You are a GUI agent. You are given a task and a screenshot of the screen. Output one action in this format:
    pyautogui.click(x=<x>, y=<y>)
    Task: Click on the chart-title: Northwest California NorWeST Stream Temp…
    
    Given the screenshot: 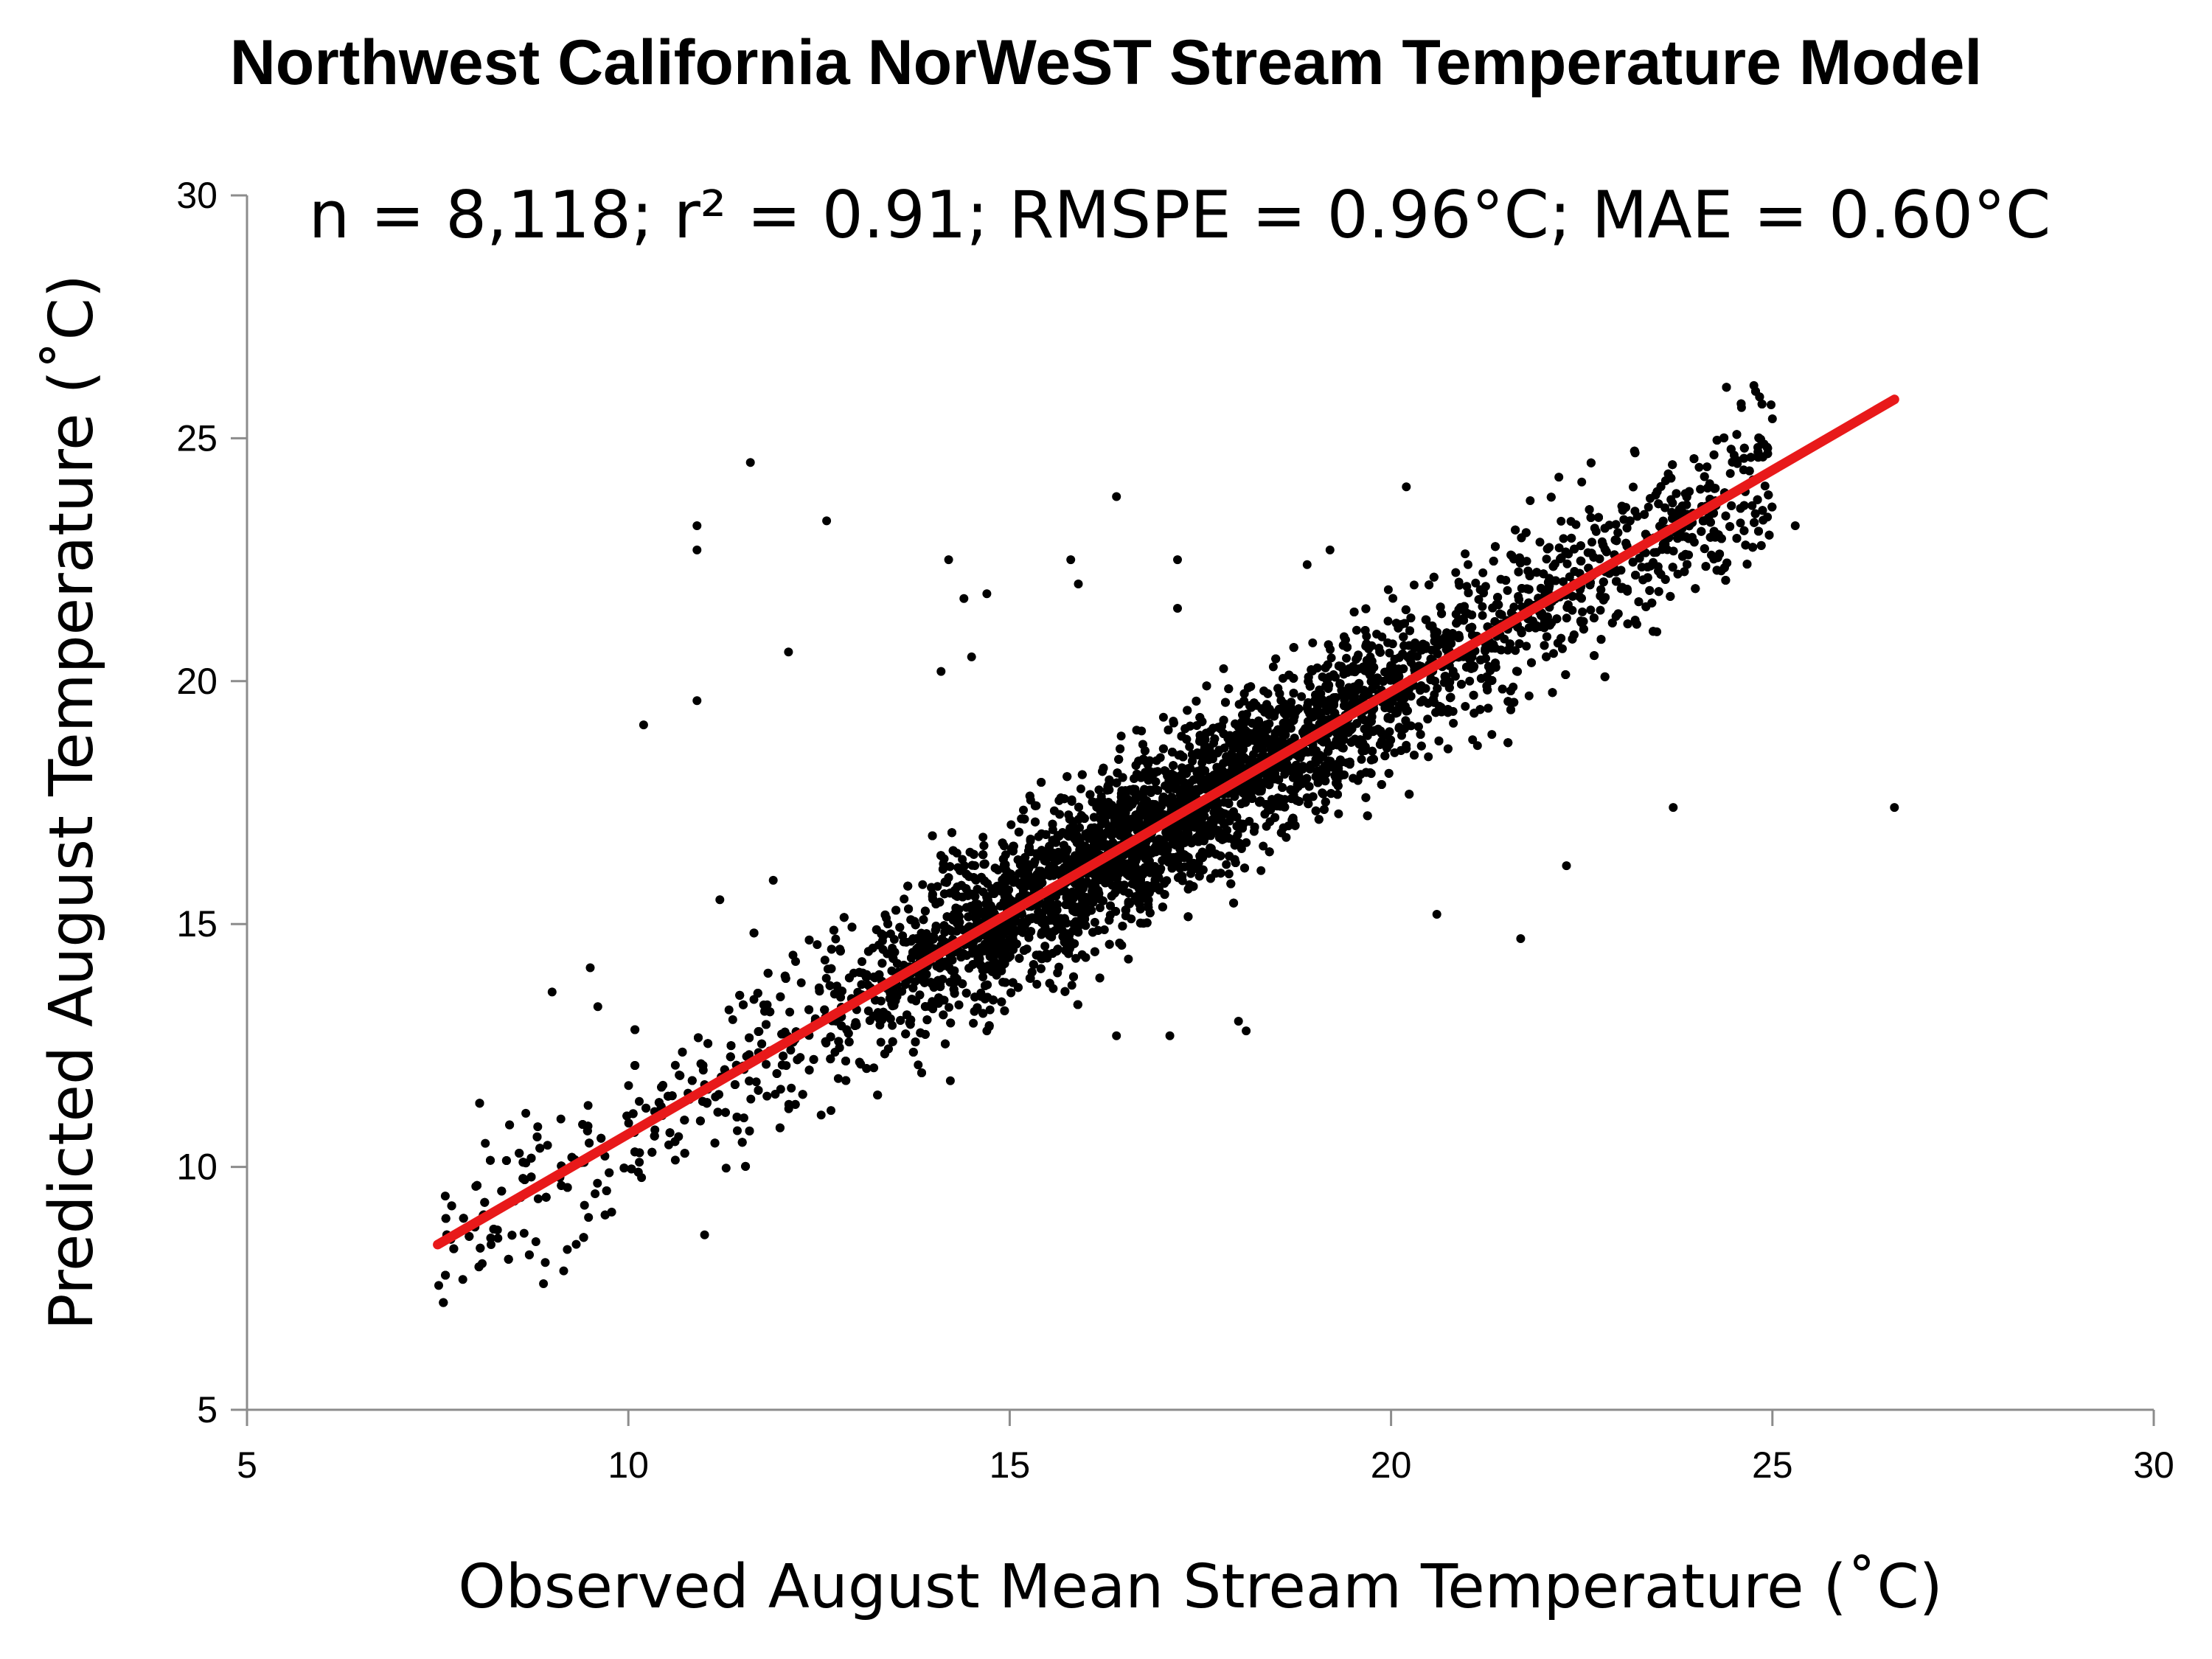 What is the action you would take?
    pyautogui.click(x=1106, y=62)
    